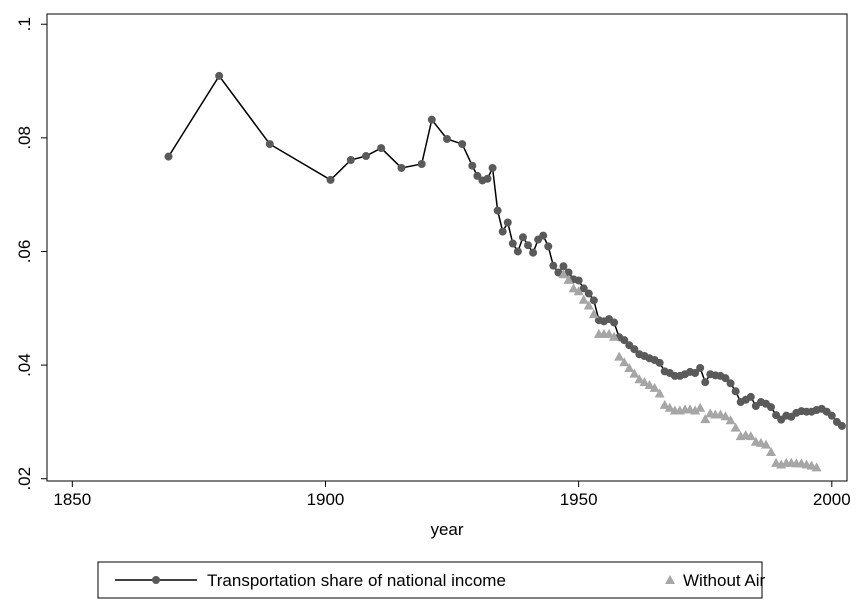  What do you see at coordinates (72, 499) in the screenshot?
I see `x-tick-label: 1850` at bounding box center [72, 499].